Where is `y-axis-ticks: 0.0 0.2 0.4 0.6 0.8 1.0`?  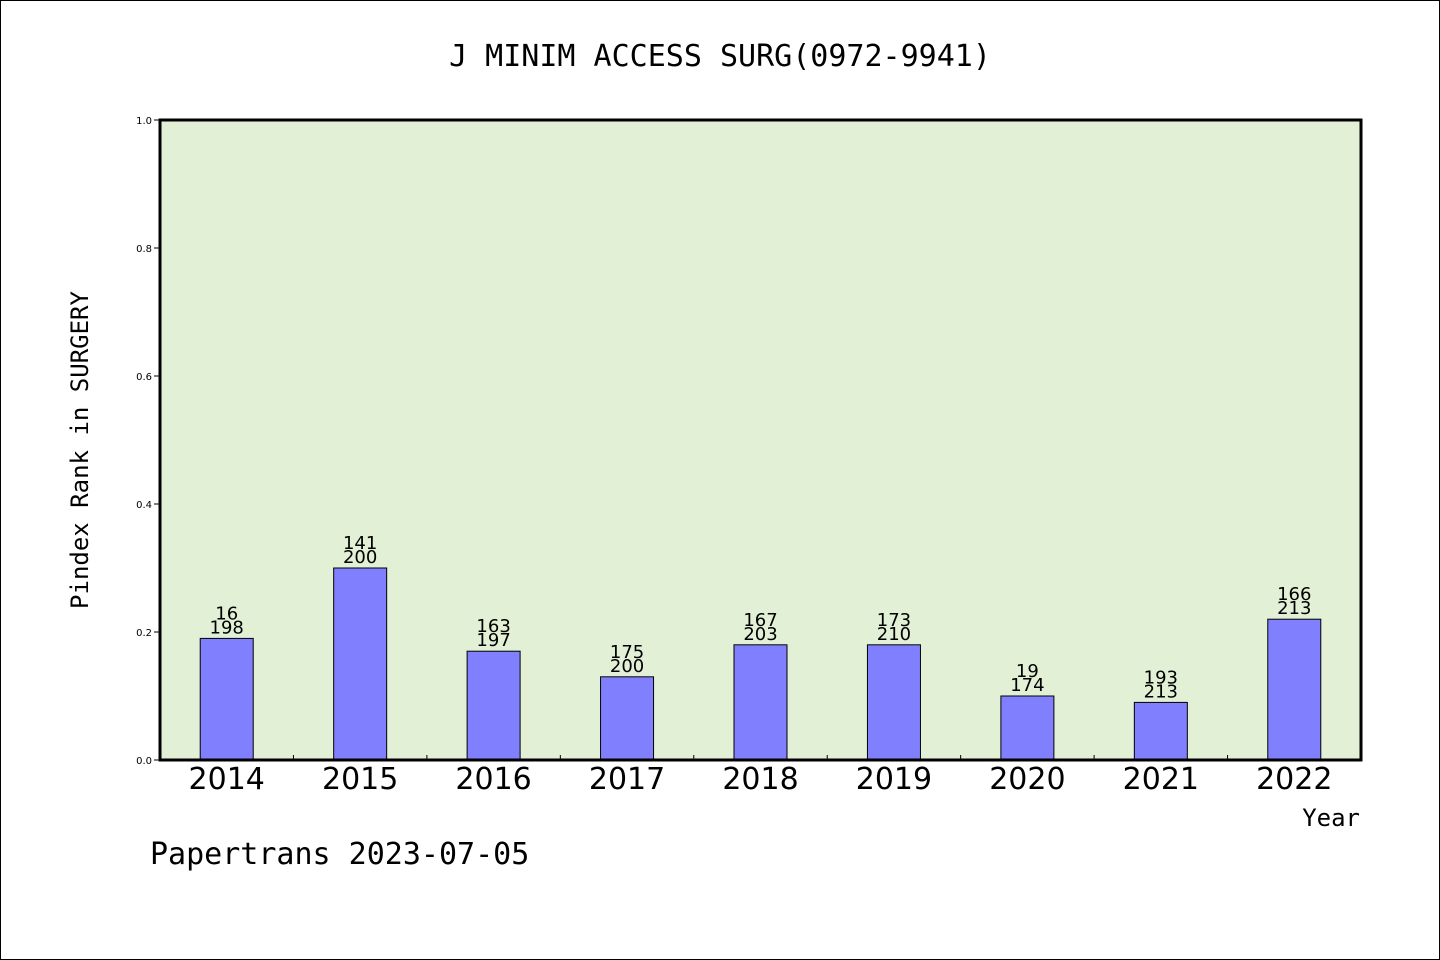
y-axis-ticks: 0.0 0.2 0.4 0.6 0.8 1.0 is located at coordinates (148, 441).